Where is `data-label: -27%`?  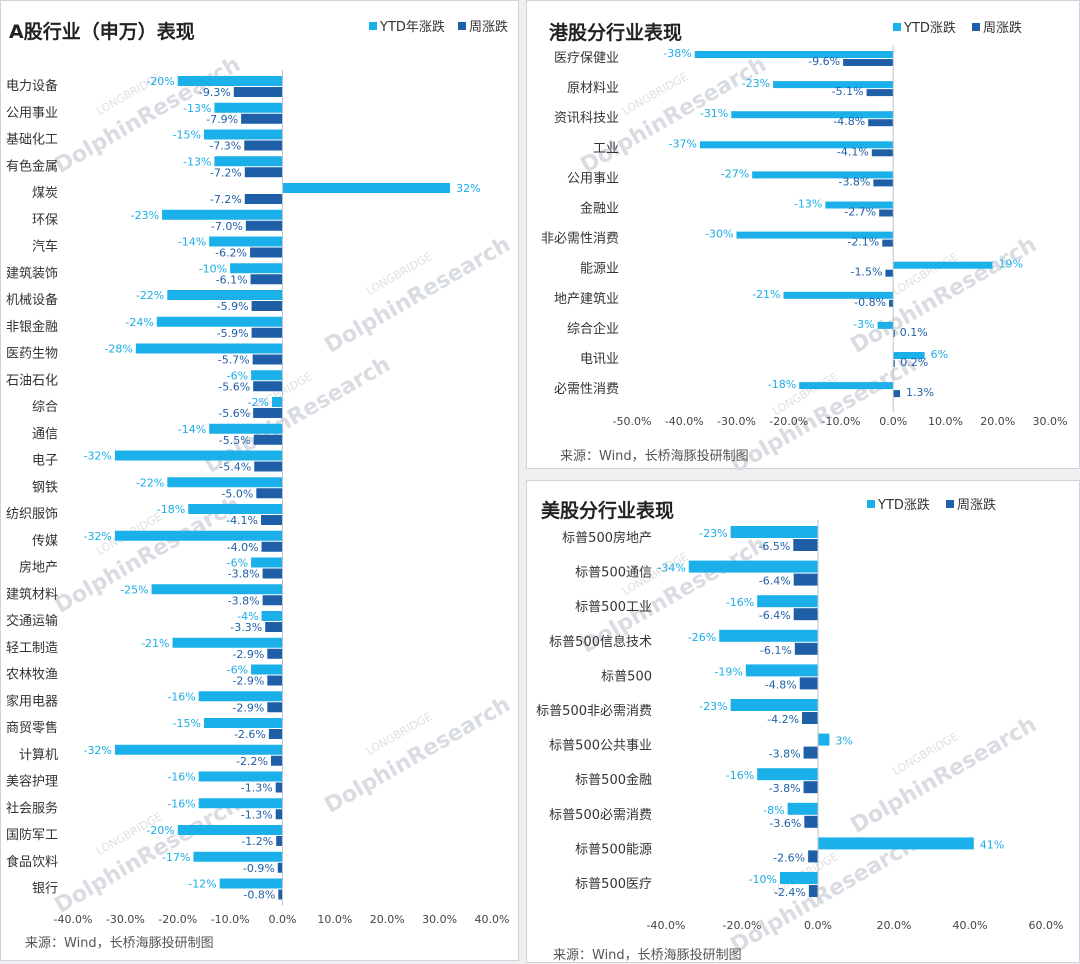
data-label: -27% is located at coordinates (735, 173).